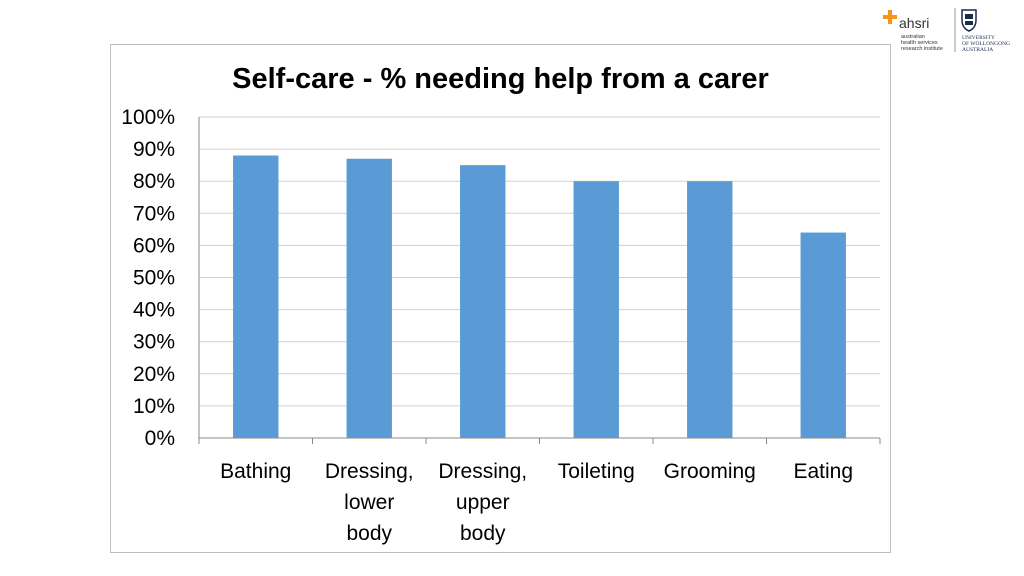 The image size is (1024, 576). What do you see at coordinates (978, 38) in the screenshot?
I see `uow-name-line-1: UNIVERSITY` at bounding box center [978, 38].